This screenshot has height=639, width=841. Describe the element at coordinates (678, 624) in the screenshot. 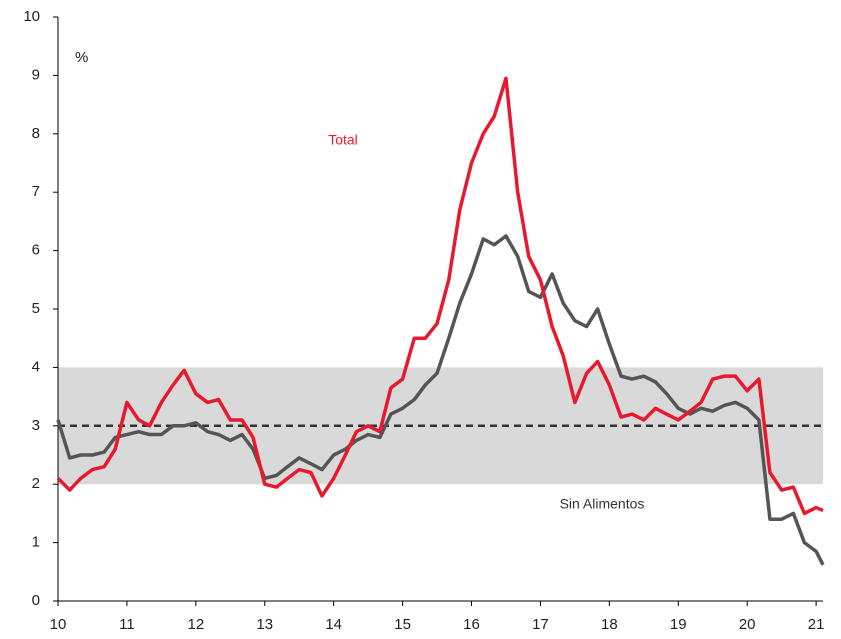

I see `x-tick-label: 19` at that location.